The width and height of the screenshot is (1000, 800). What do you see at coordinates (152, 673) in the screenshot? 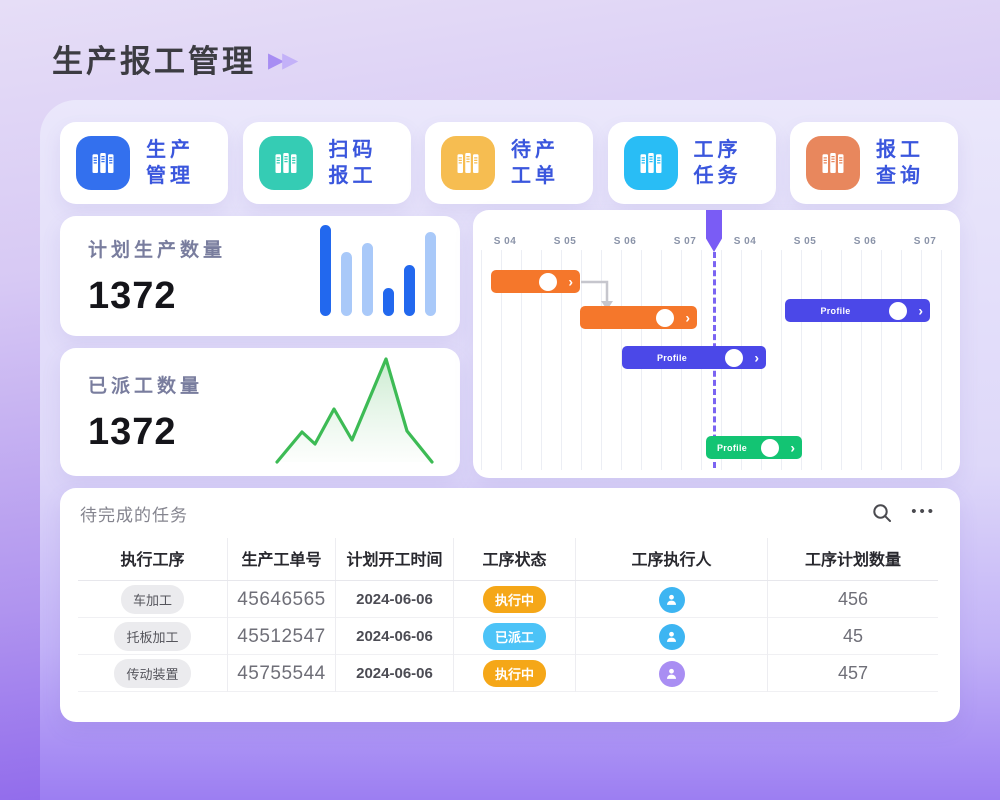
I see `process-badge: 传动装置` at bounding box center [152, 673].